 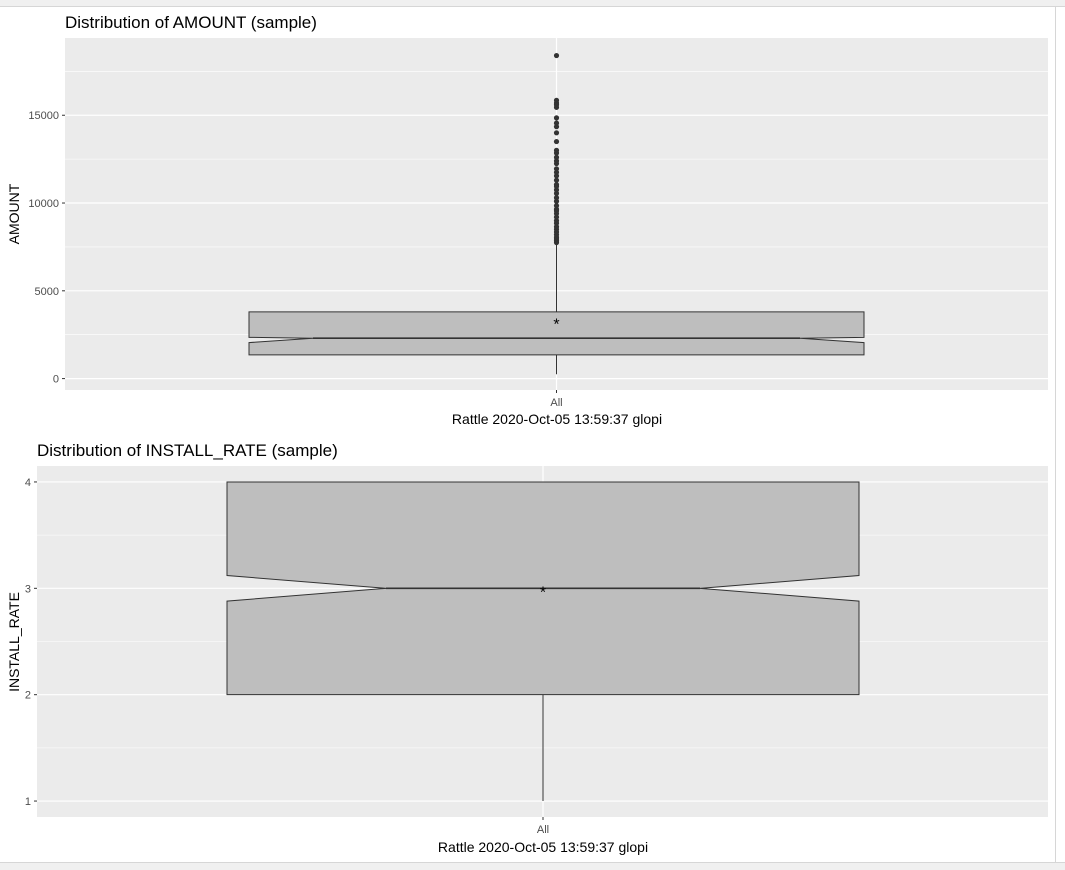 I want to click on amount-y-ticks: 0 5000 10000 15000, so click(x=46, y=248).